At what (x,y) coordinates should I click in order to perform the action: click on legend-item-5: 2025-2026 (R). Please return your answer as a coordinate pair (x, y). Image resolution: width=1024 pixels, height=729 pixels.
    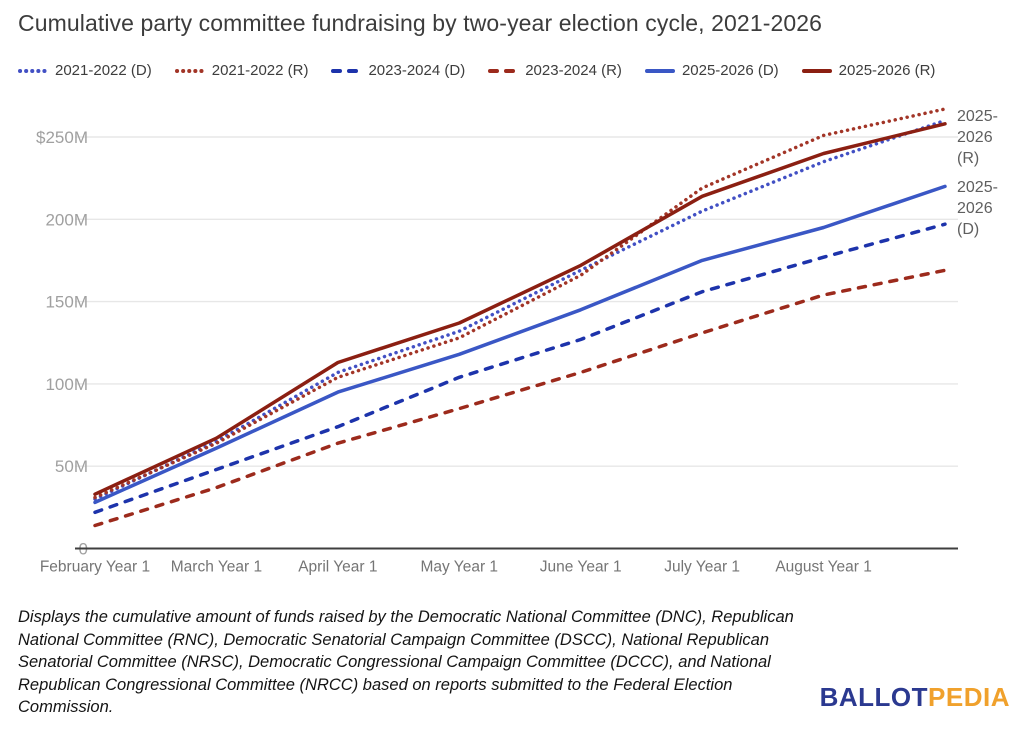
    Looking at the image, I should click on (868, 70).